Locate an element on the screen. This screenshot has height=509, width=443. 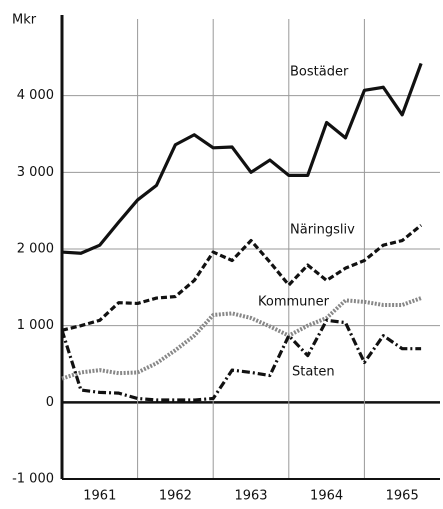
x-tick-label: 1963 is located at coordinates (250, 496).